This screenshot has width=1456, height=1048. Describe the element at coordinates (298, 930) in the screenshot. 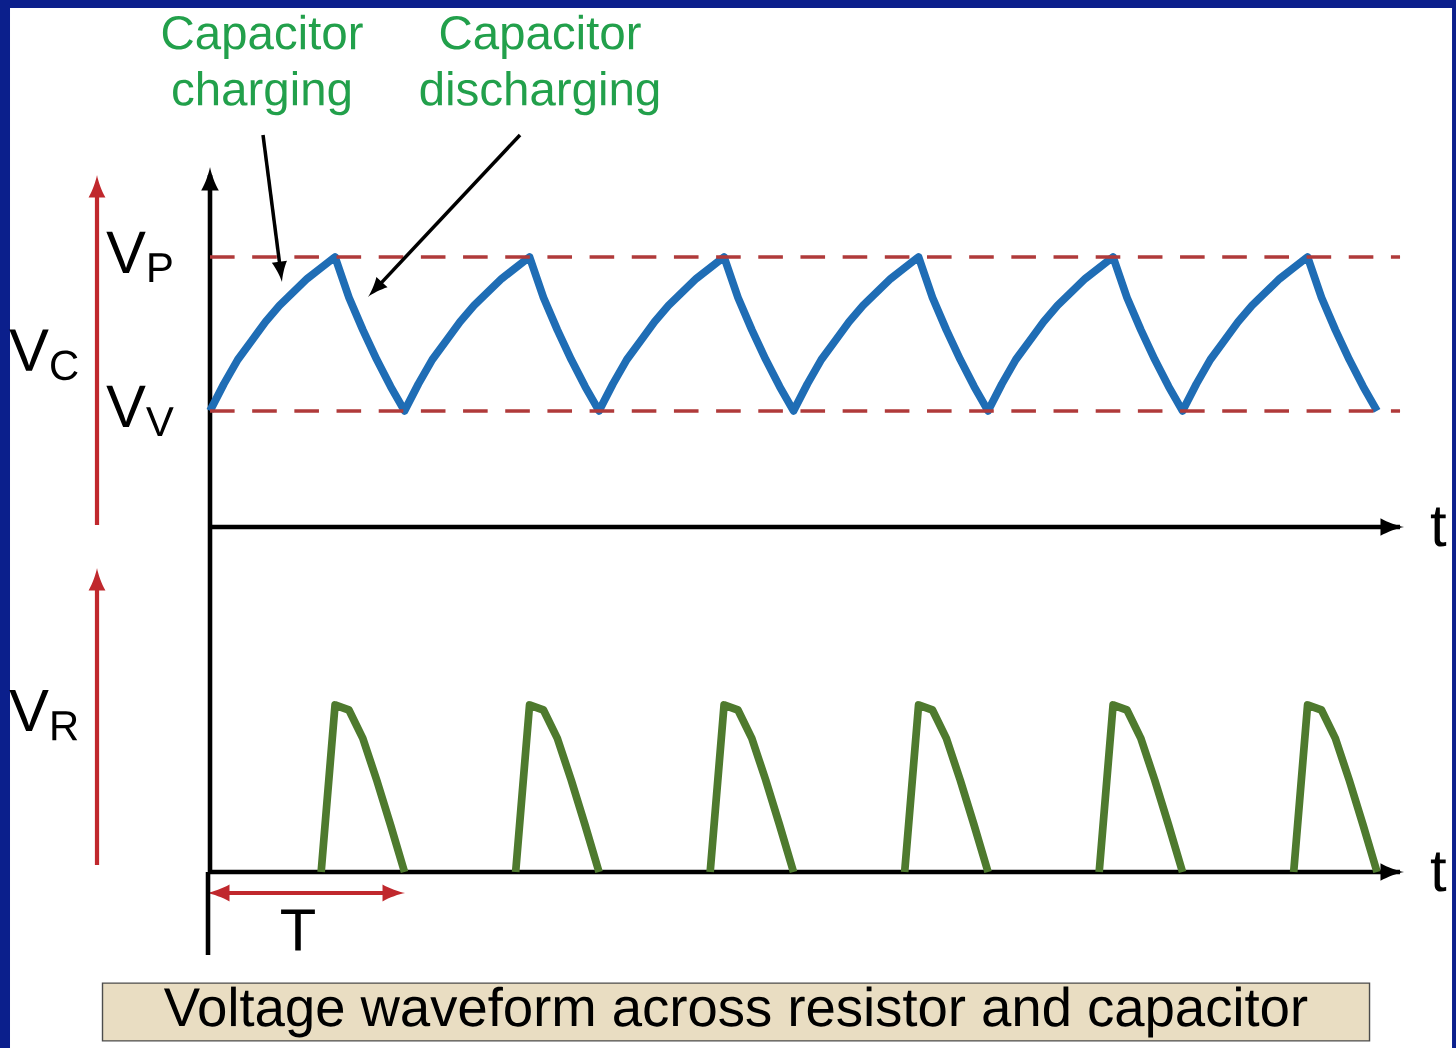

I see `text: T` at that location.